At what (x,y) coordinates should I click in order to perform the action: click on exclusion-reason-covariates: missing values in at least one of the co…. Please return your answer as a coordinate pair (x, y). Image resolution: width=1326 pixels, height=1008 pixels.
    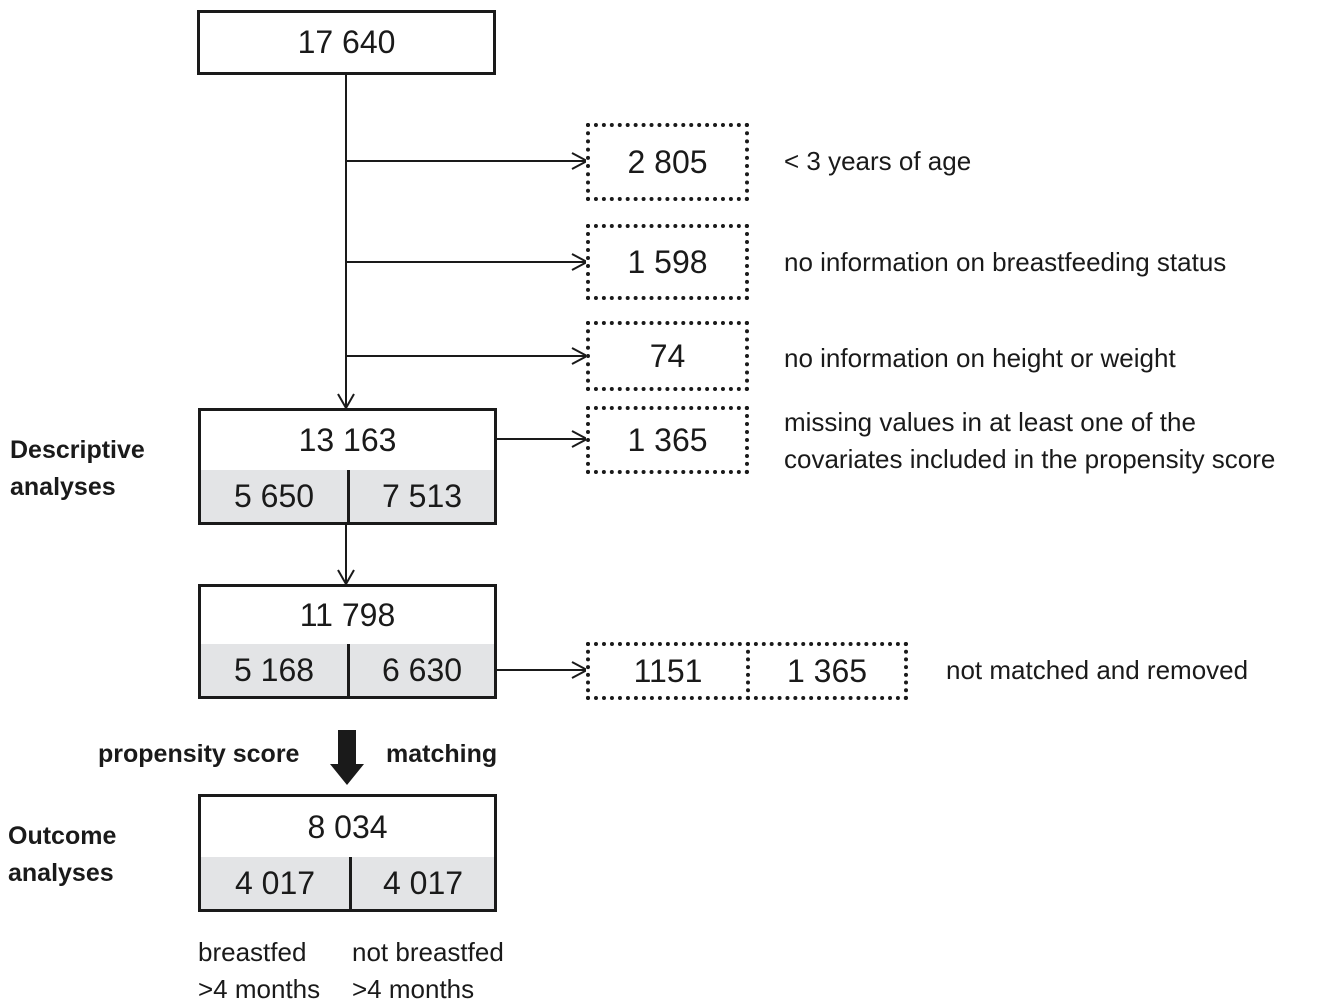
    Looking at the image, I should click on (1029, 441).